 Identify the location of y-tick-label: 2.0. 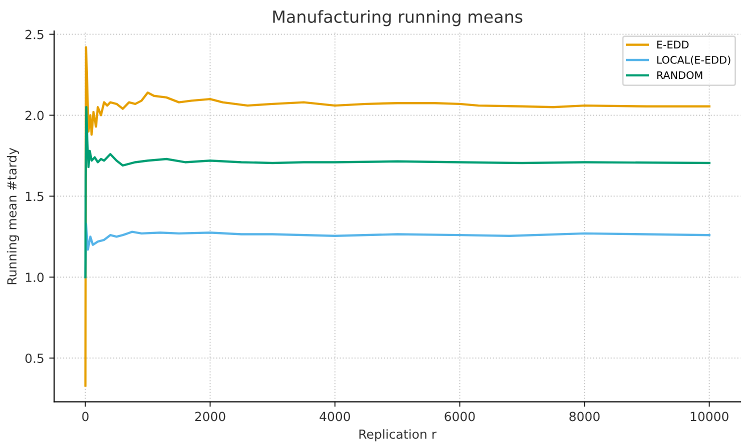
(34, 115).